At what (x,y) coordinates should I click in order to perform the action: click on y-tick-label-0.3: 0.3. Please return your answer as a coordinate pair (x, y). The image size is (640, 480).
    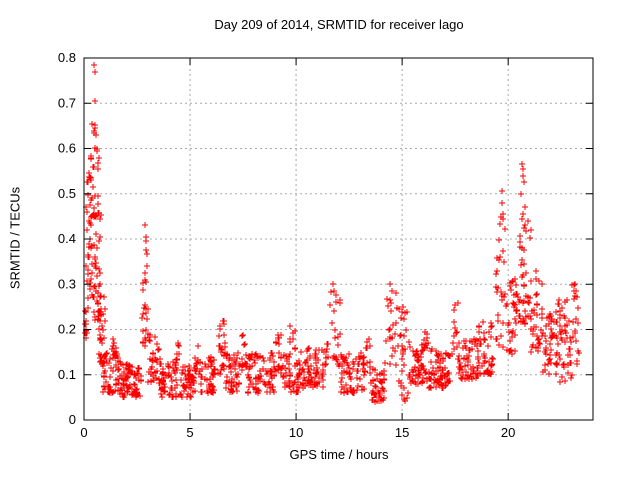
    Looking at the image, I should click on (67, 283).